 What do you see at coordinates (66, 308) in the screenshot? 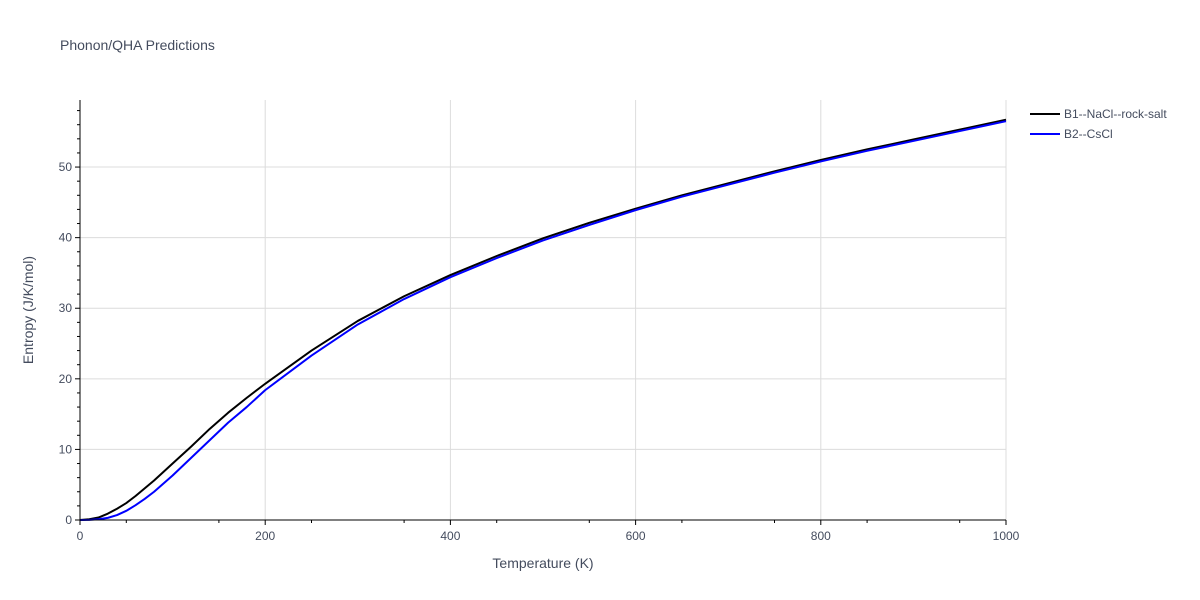
I see `y-tick-label: 30` at bounding box center [66, 308].